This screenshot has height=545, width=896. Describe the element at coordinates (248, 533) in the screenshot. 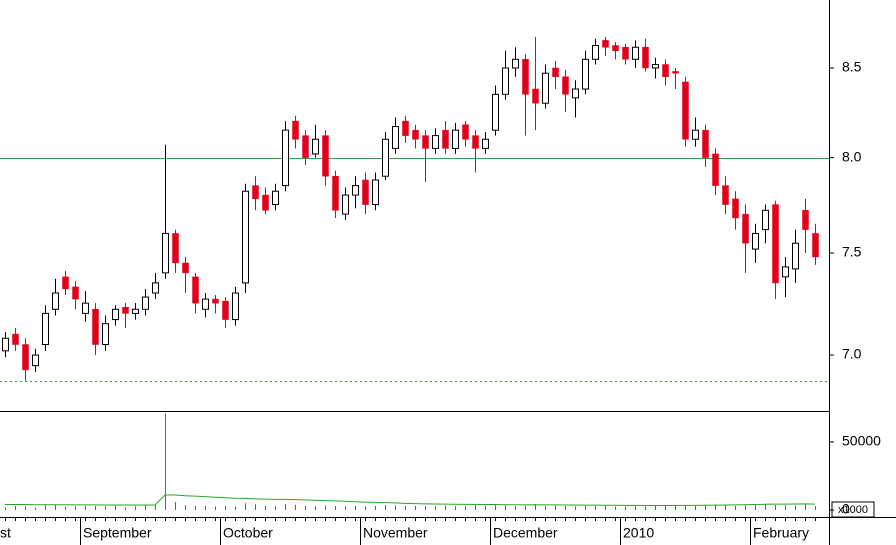

I see `x-tick-label: October` at that location.